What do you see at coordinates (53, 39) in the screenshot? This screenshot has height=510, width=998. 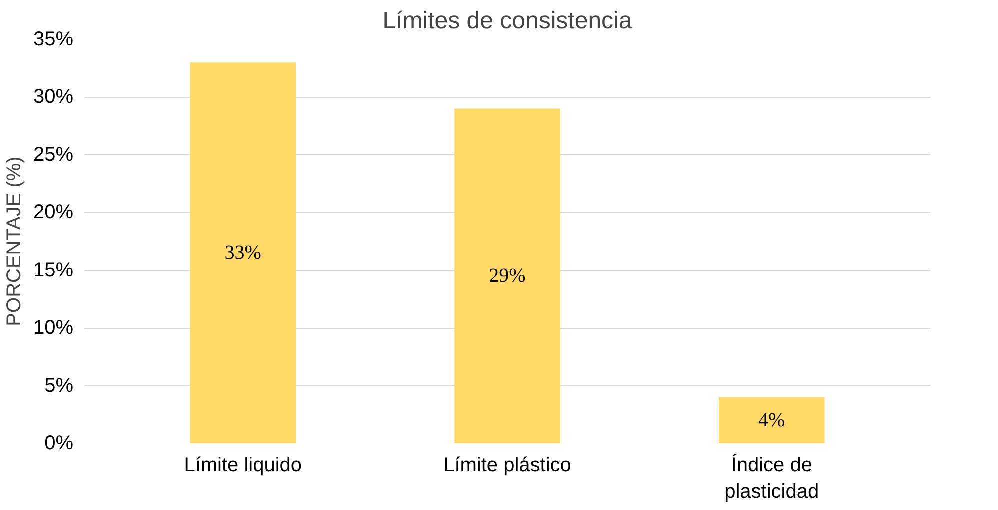 I see `y-tick-label: 35%` at bounding box center [53, 39].